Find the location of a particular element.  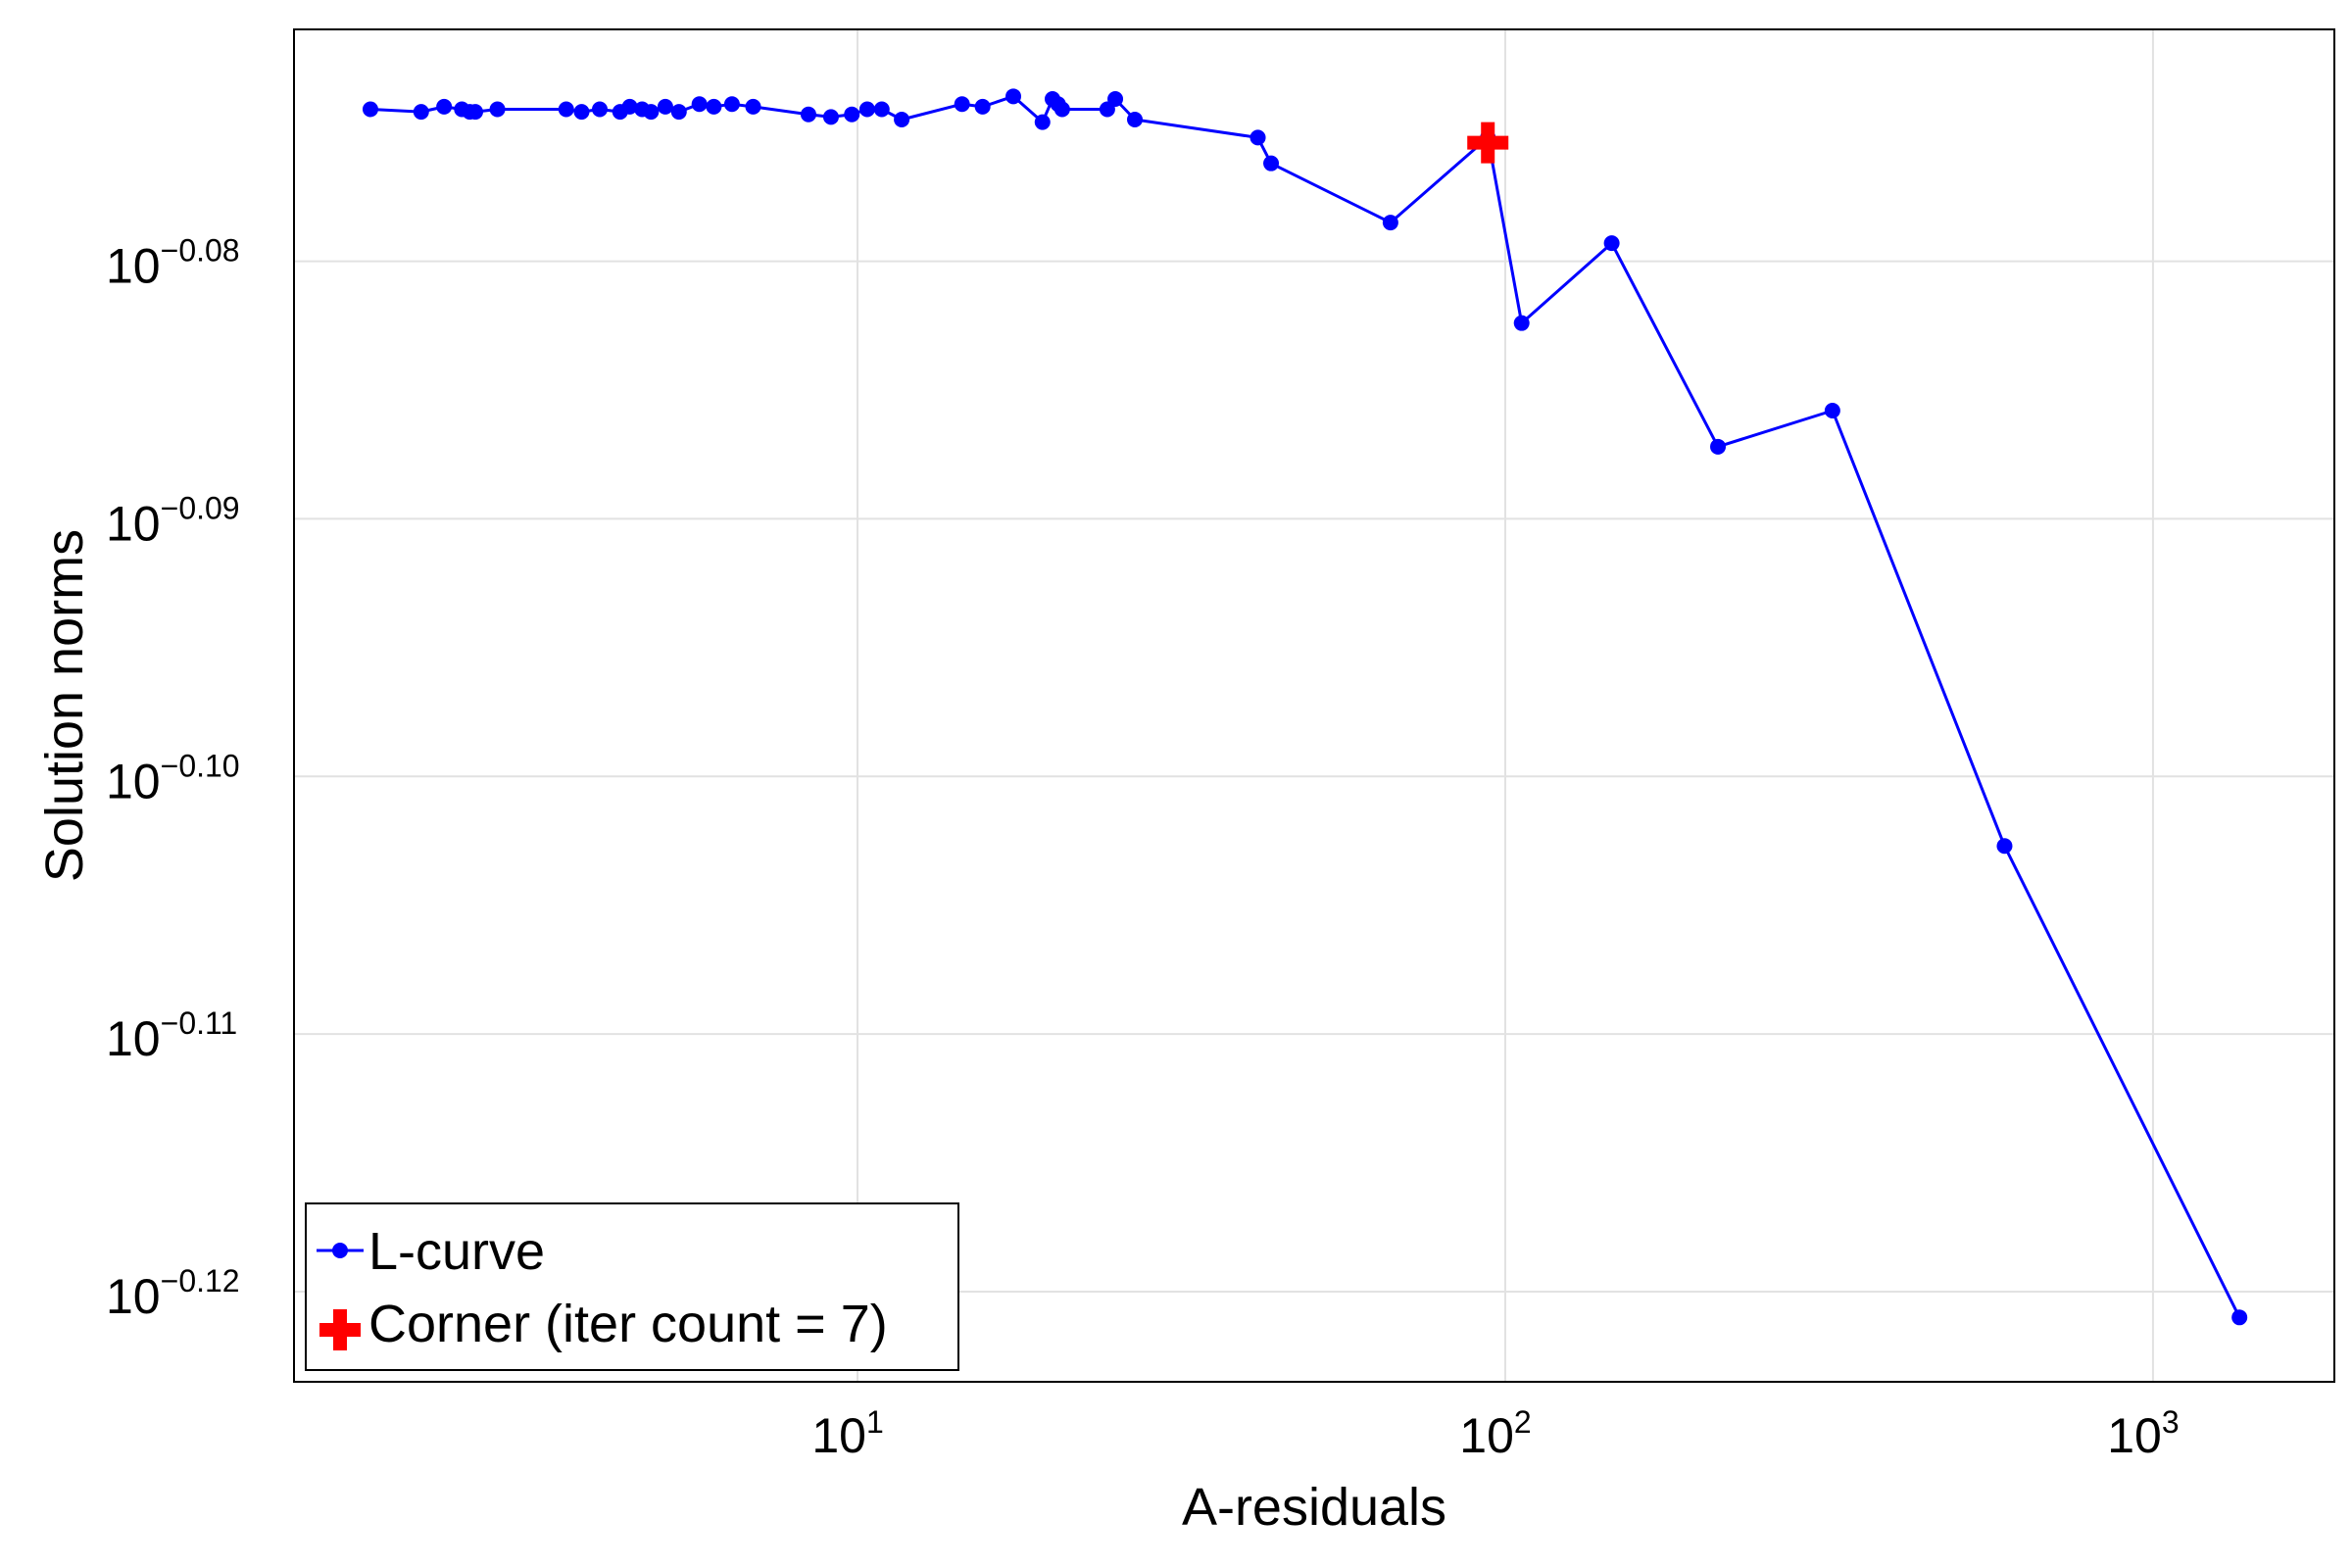

y-tick-exponent: −0.08 is located at coordinates (200, 251).